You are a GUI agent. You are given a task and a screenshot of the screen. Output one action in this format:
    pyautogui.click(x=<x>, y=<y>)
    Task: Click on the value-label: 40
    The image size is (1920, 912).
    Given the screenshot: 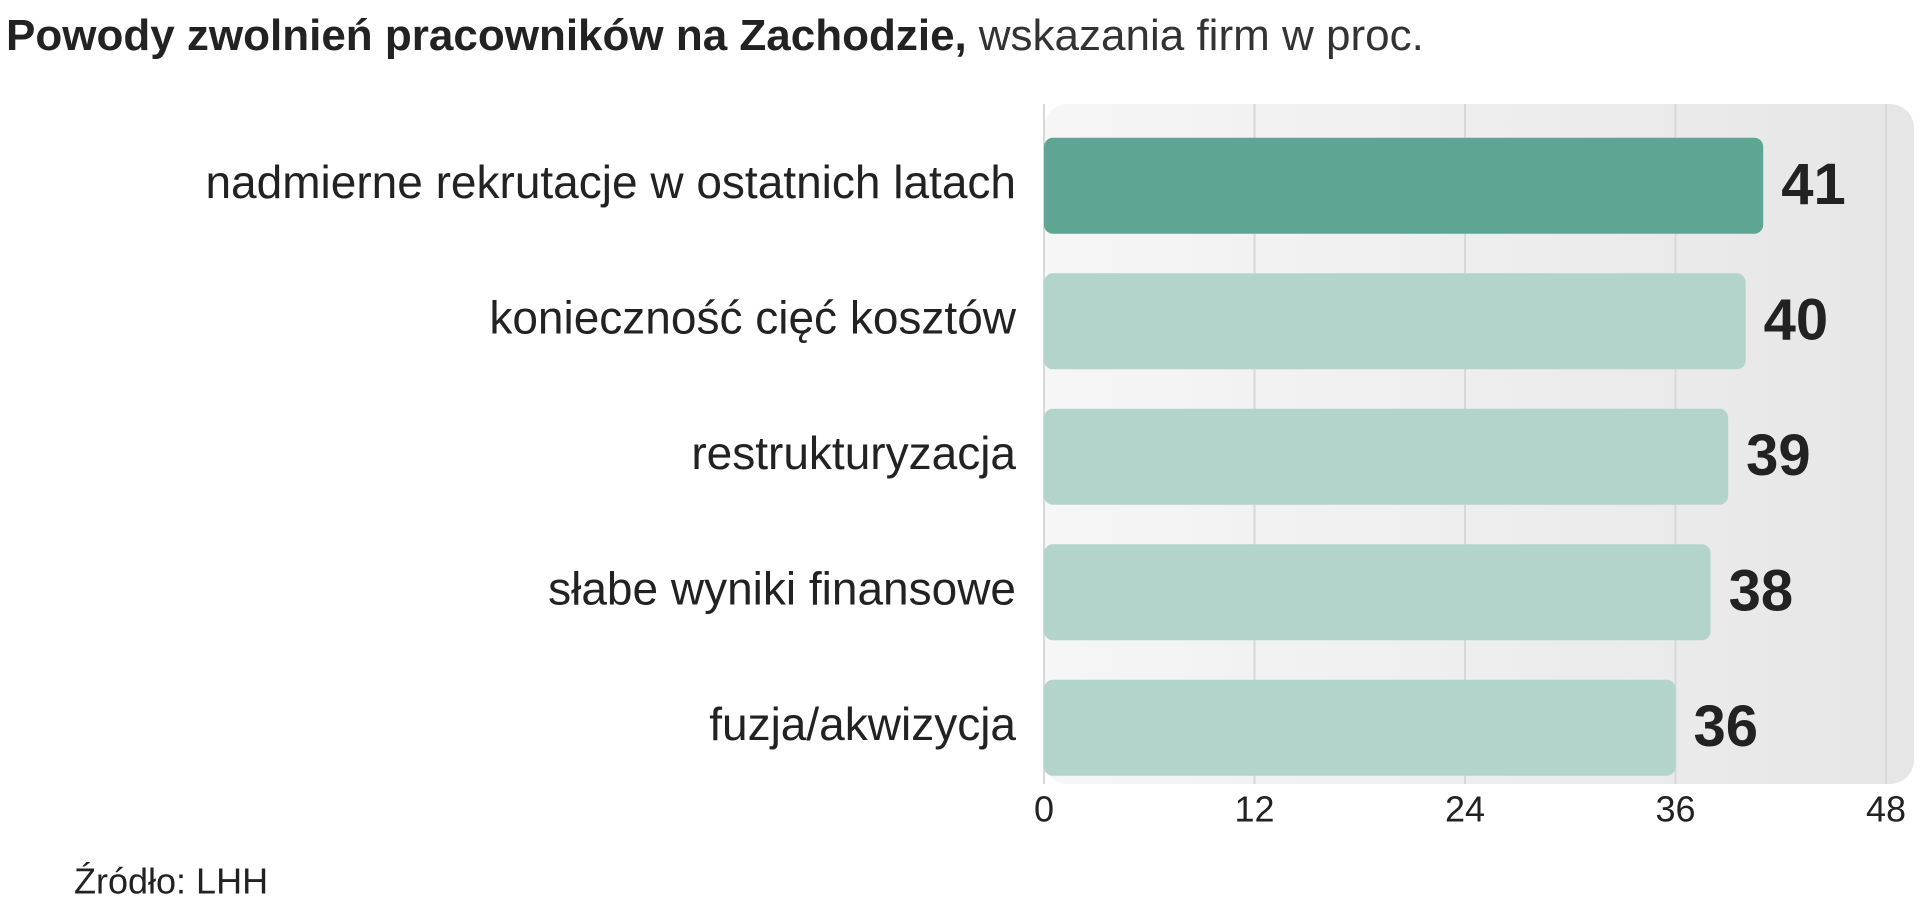 What is the action you would take?
    pyautogui.click(x=1796, y=320)
    